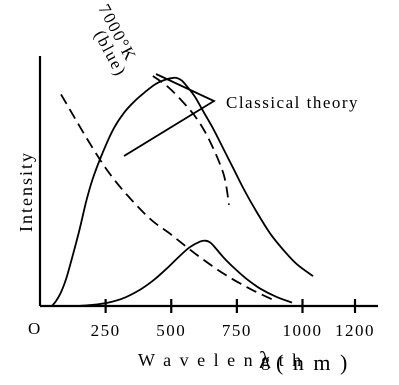 This screenshot has height=385, width=399. What do you see at coordinates (303, 330) in the screenshot?
I see `x-tick-label-1000: 1000` at bounding box center [303, 330].